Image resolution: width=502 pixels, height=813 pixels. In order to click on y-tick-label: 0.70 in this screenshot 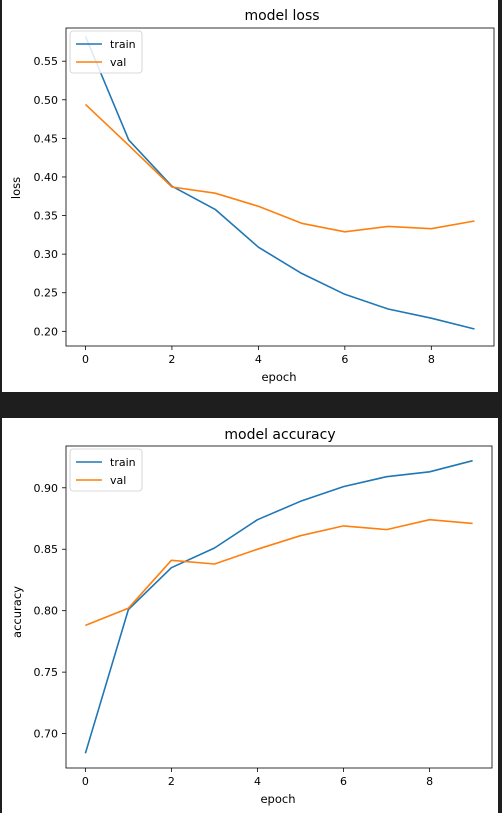, I will do `click(46, 734)`.